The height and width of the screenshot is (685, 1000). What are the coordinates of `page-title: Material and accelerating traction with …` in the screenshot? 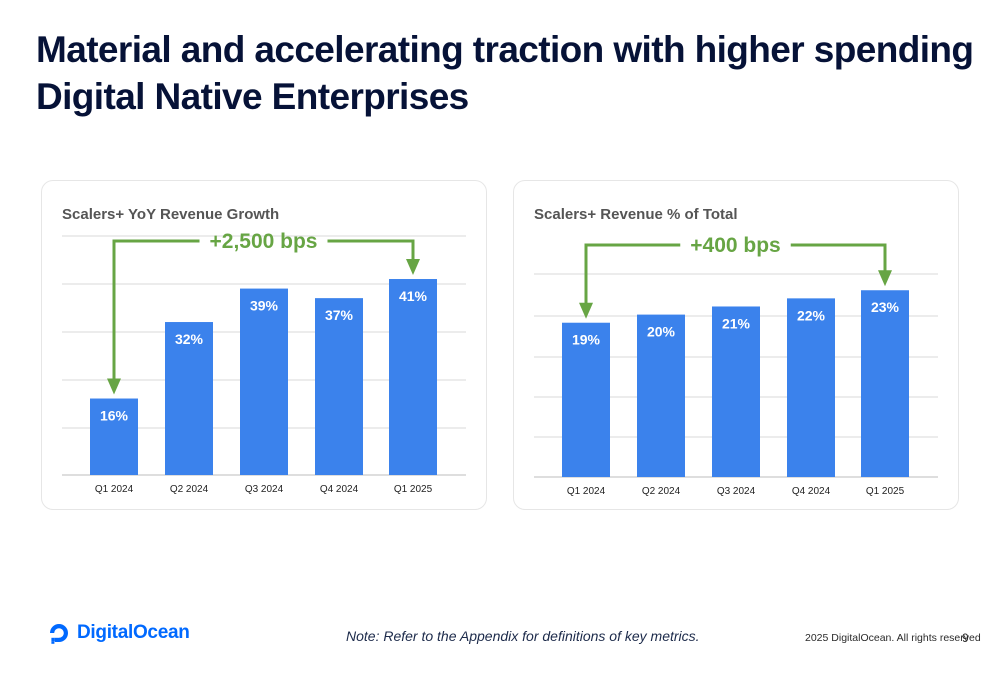 It's located at (505, 73).